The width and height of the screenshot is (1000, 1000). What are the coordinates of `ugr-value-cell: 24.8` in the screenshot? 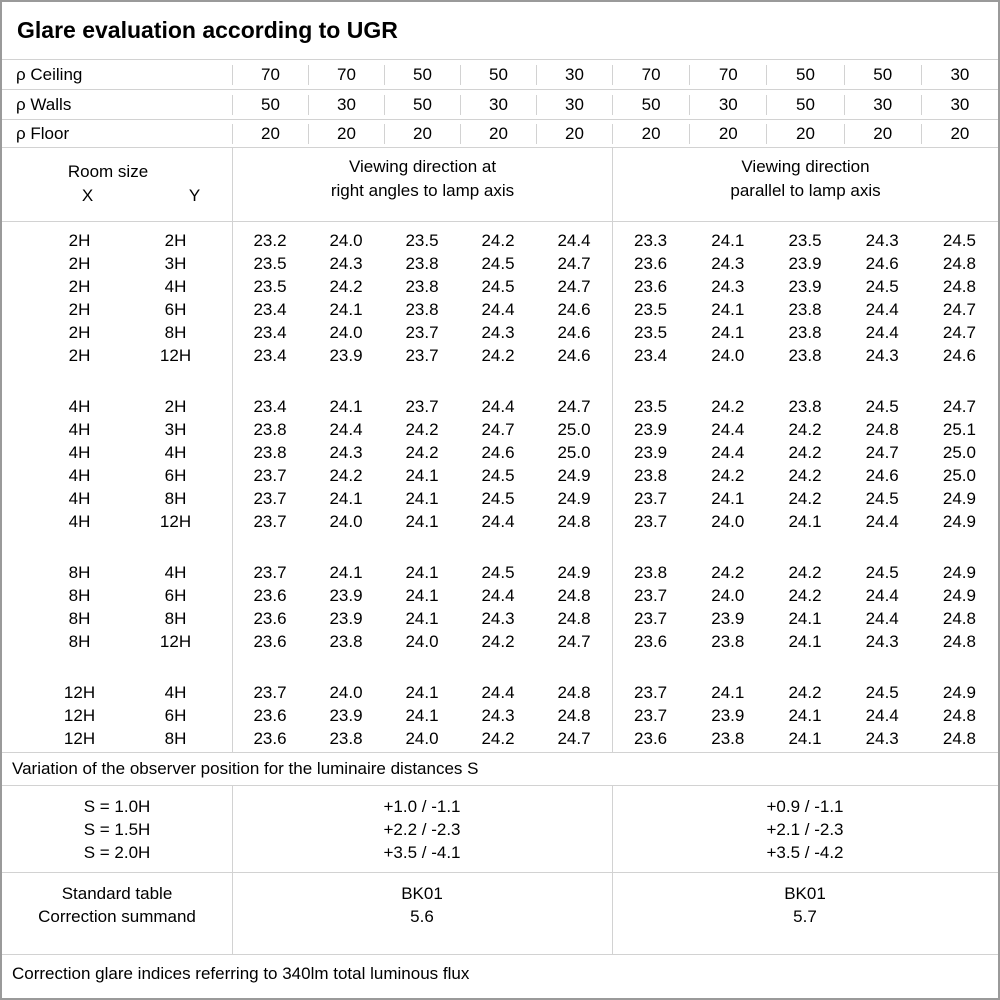 It's located at (959, 715).